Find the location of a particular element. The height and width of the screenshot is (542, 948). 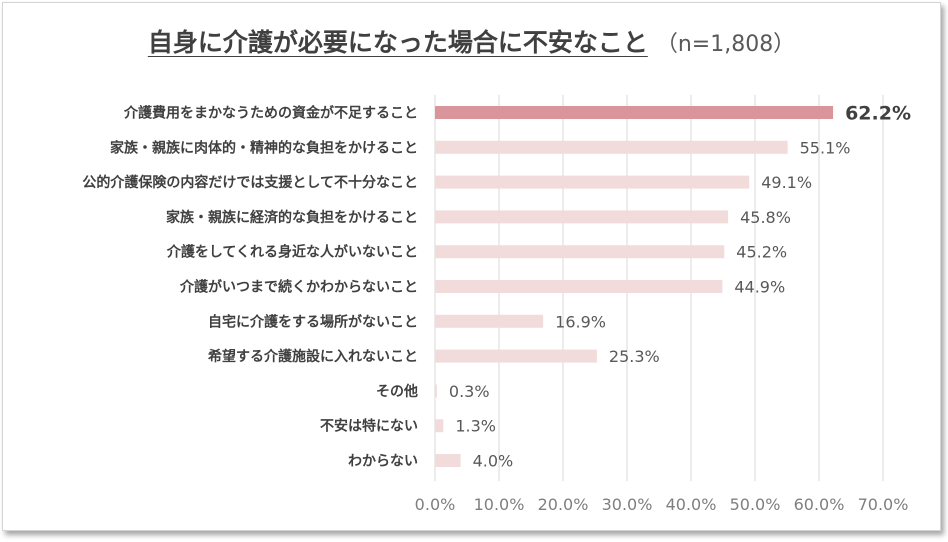

value-label: 1.3% is located at coordinates (475, 426).